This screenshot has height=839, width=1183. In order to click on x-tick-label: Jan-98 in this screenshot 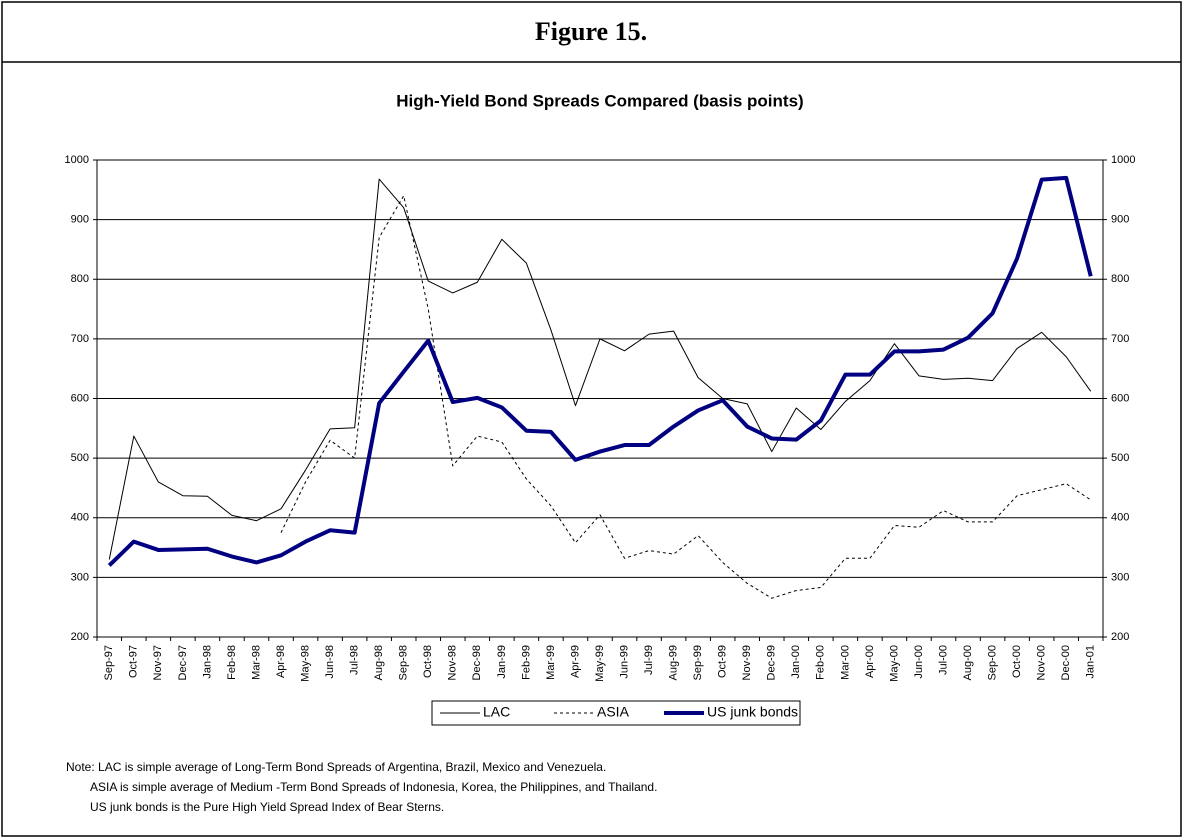, I will do `click(207, 662)`.